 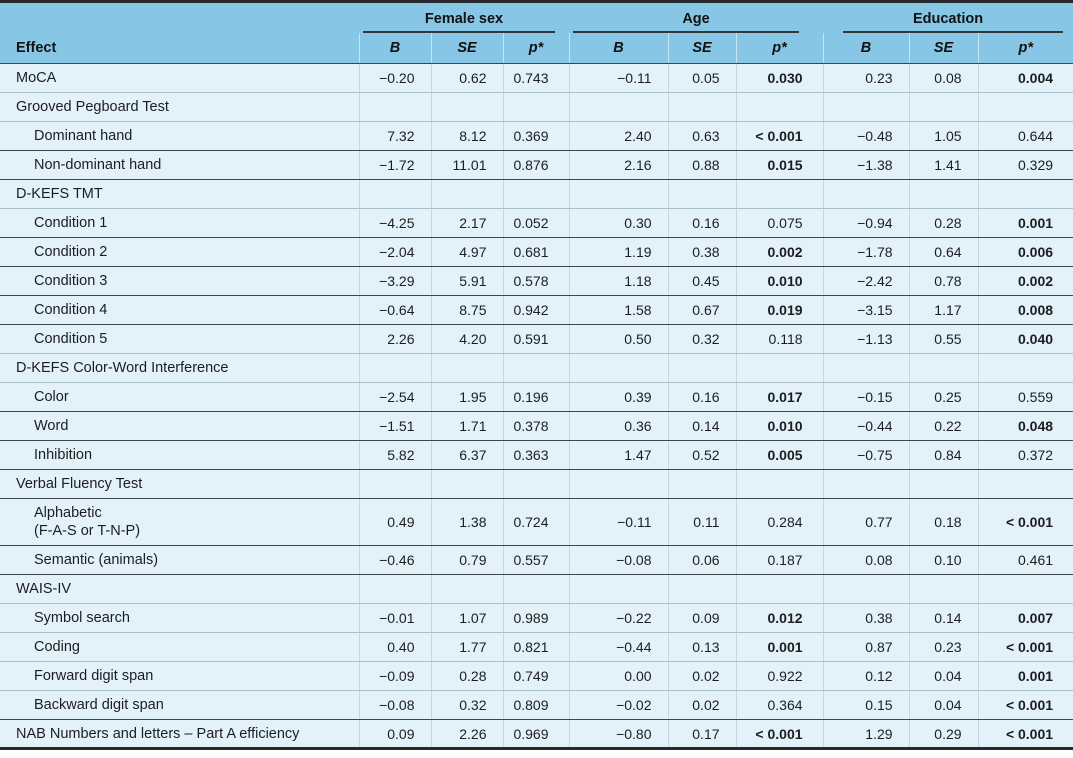 I want to click on value-cell: 0.04, so click(x=943, y=705).